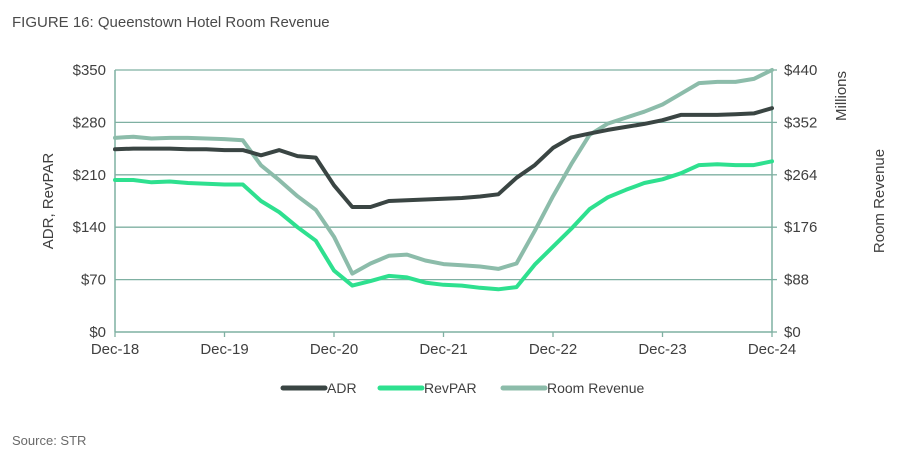 The image size is (900, 456). I want to click on y2-axis-ticks: $0 $88 $176 $264 $352 $440, so click(800, 201).